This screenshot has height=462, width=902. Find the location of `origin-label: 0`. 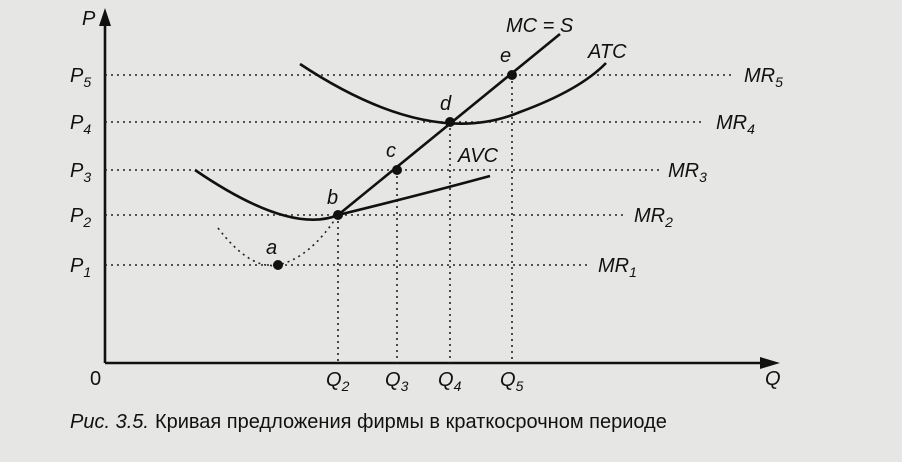

origin-label: 0 is located at coordinates (95, 379).